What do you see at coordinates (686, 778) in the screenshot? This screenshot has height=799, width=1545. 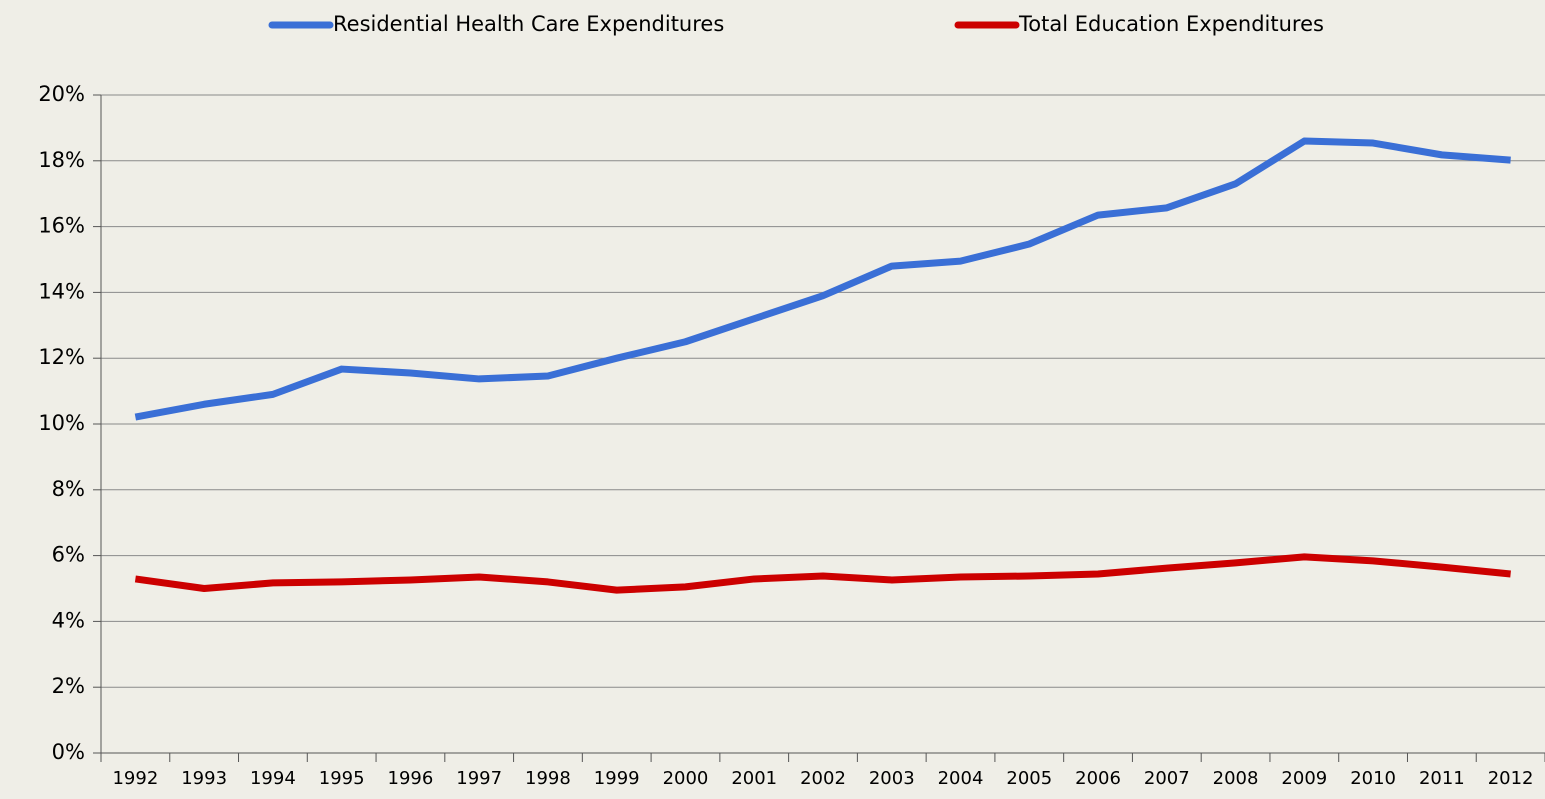 I see `x-tick-label: 2000` at bounding box center [686, 778].